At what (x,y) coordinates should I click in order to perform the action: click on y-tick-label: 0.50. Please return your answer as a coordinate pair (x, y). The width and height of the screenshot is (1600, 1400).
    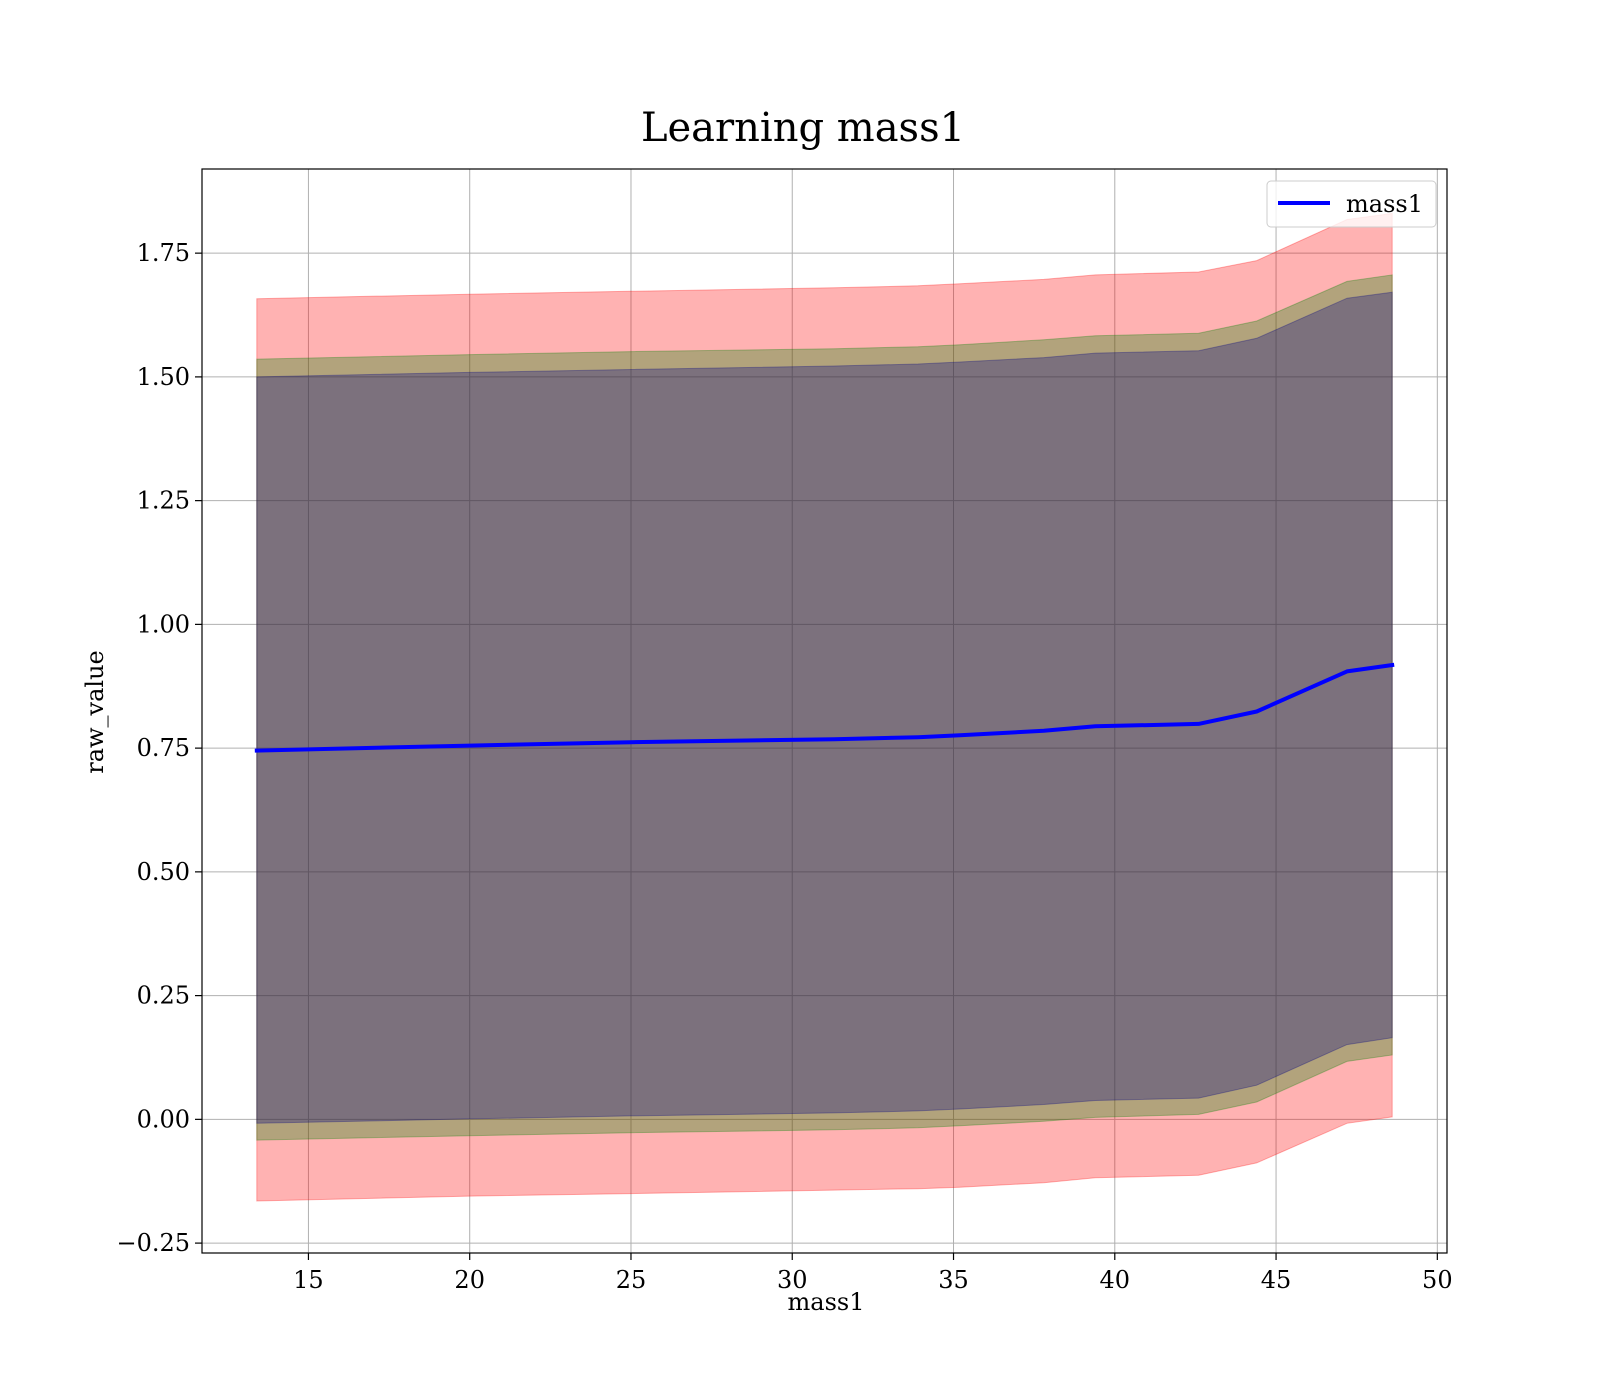
    Looking at the image, I should click on (163, 872).